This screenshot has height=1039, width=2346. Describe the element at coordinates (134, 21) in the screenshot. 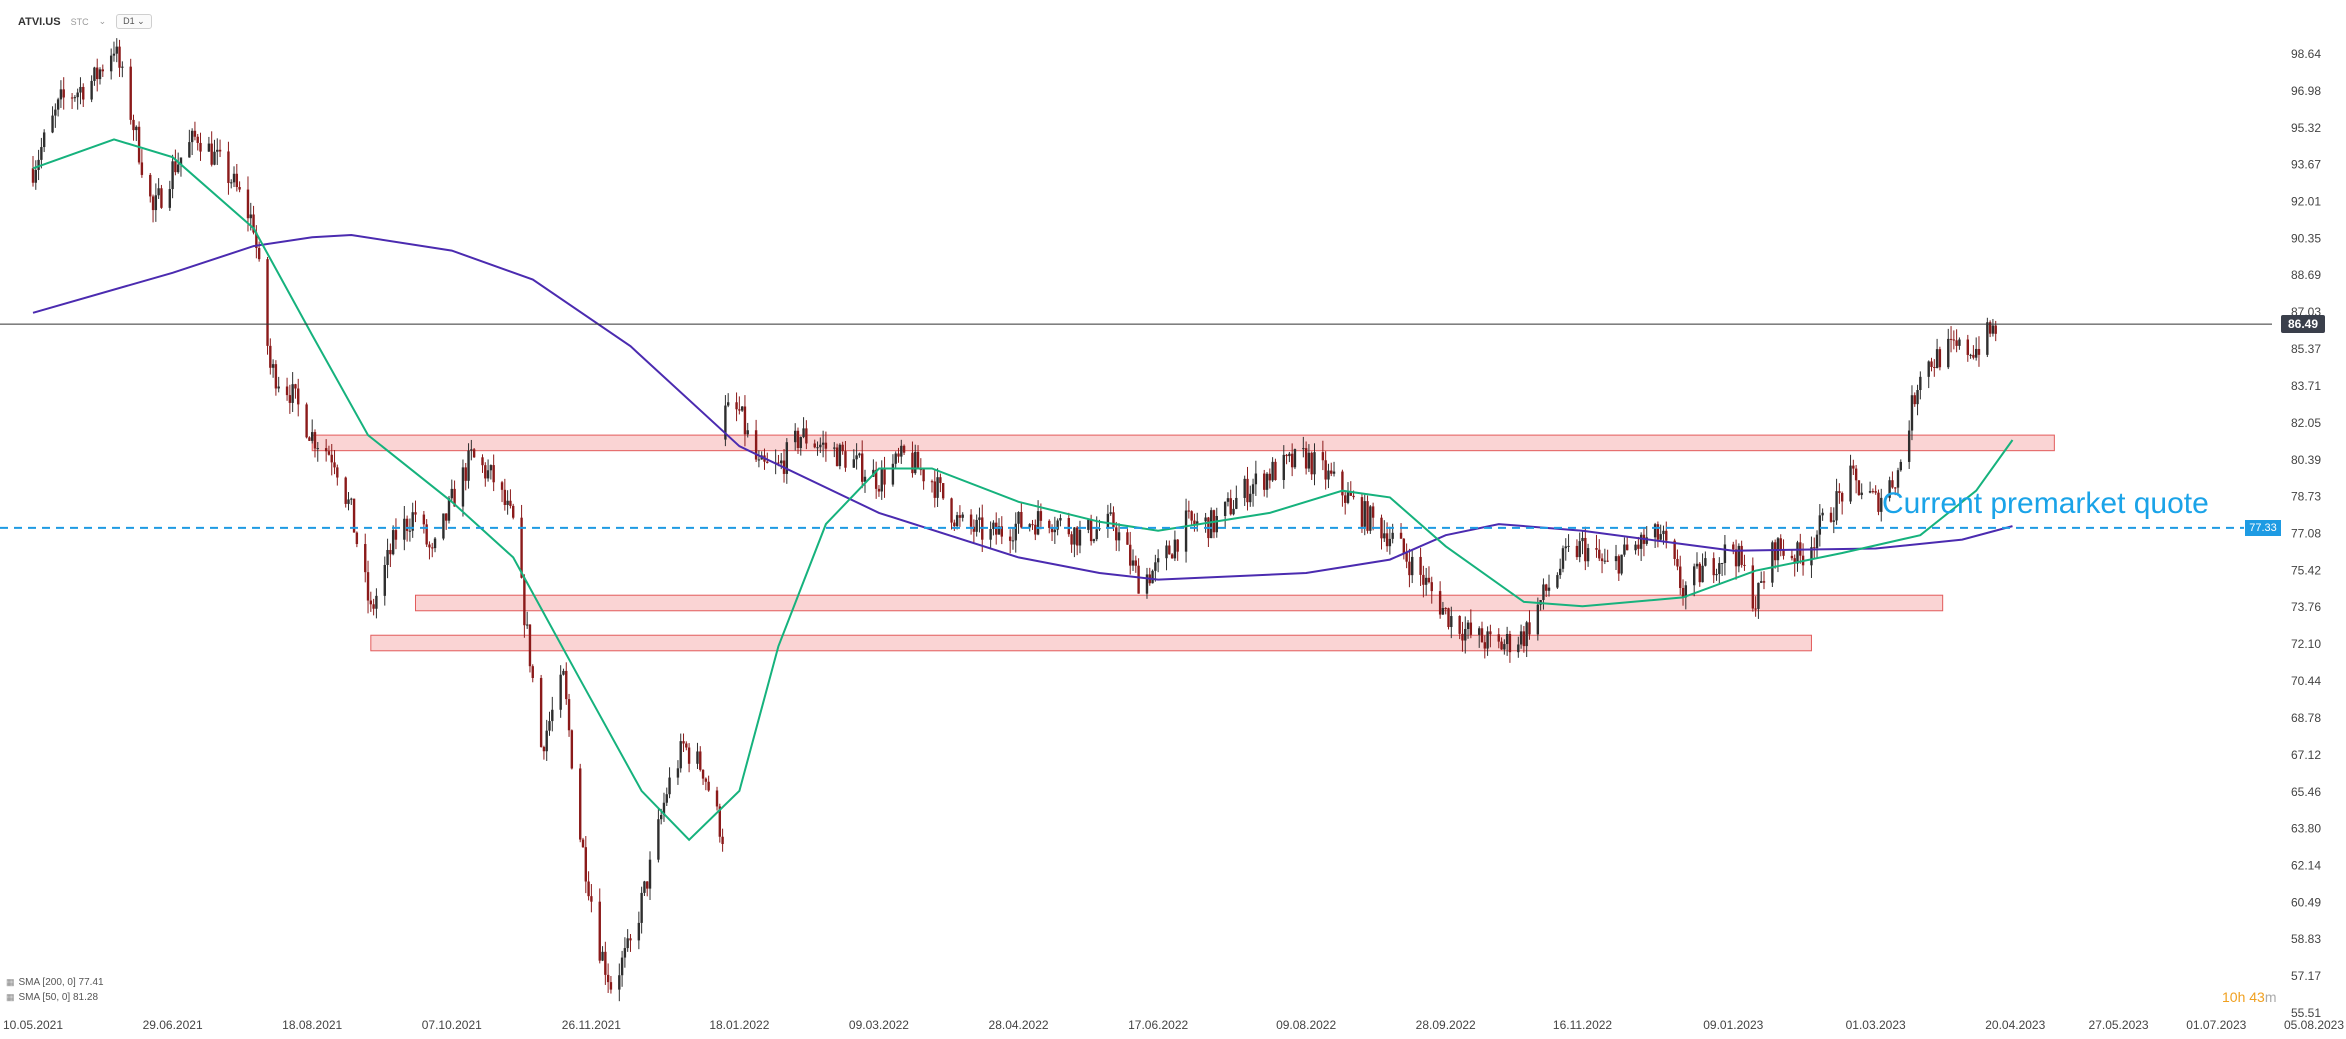

I see `timeframe-select: D1 ⌄` at that location.